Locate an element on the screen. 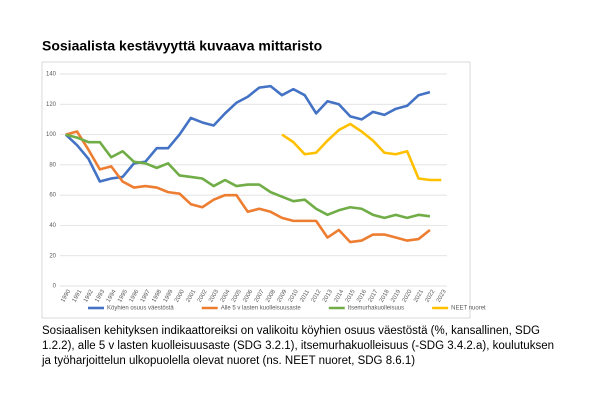 Image resolution: width=590 pixels, height=409 pixels. x-tick-label: 2015 is located at coordinates (351, 295).